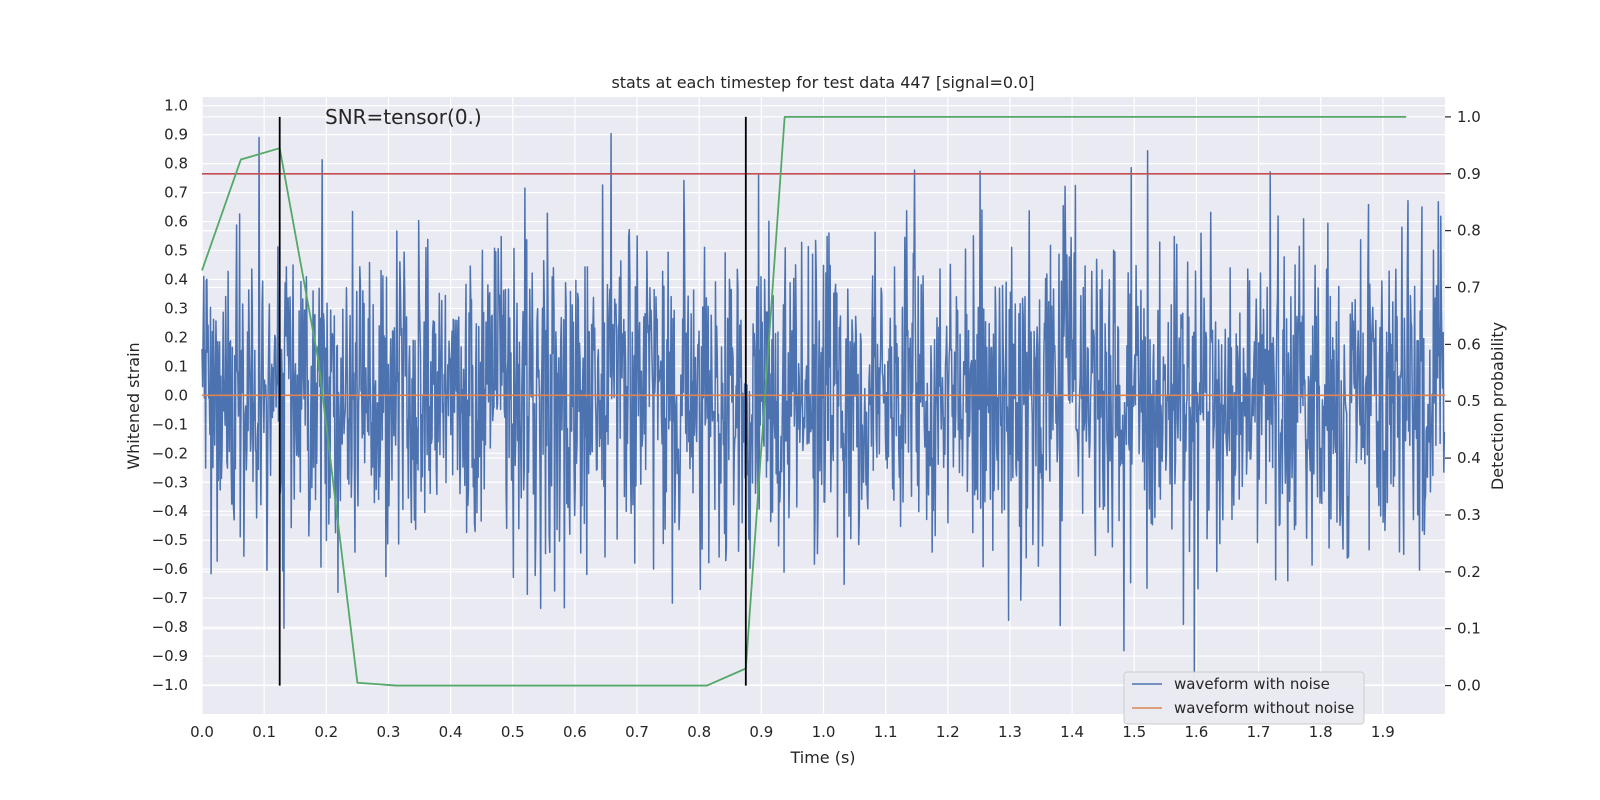 This screenshot has height=800, width=1600. Describe the element at coordinates (948, 732) in the screenshot. I see `x-tick-label: 1.2` at that location.